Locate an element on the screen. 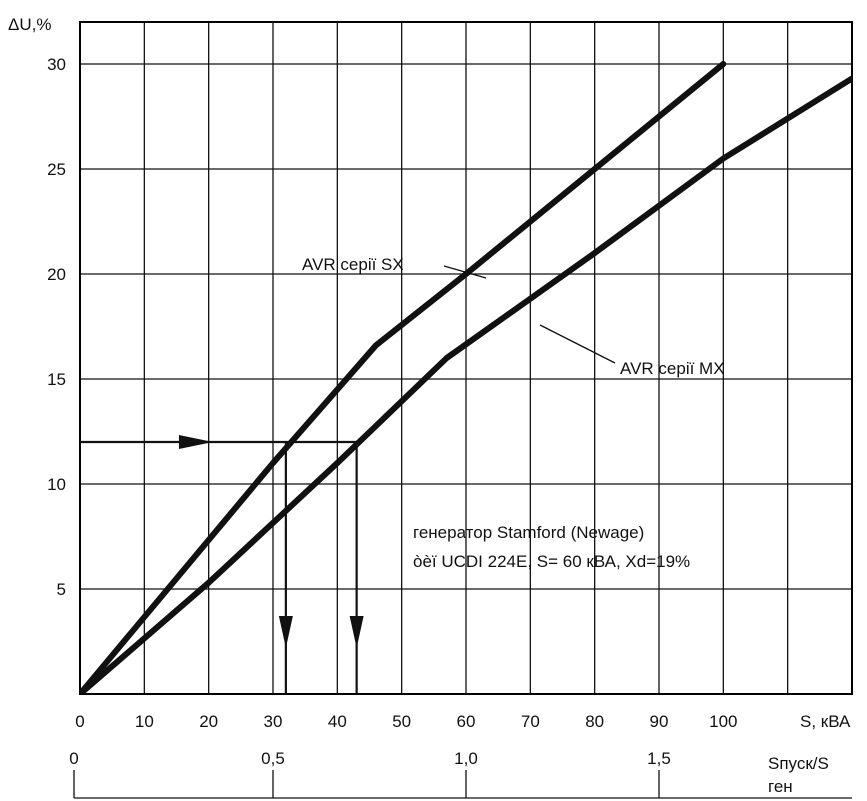 This screenshot has width=867, height=801. x-tick-label: 50 is located at coordinates (401, 721).